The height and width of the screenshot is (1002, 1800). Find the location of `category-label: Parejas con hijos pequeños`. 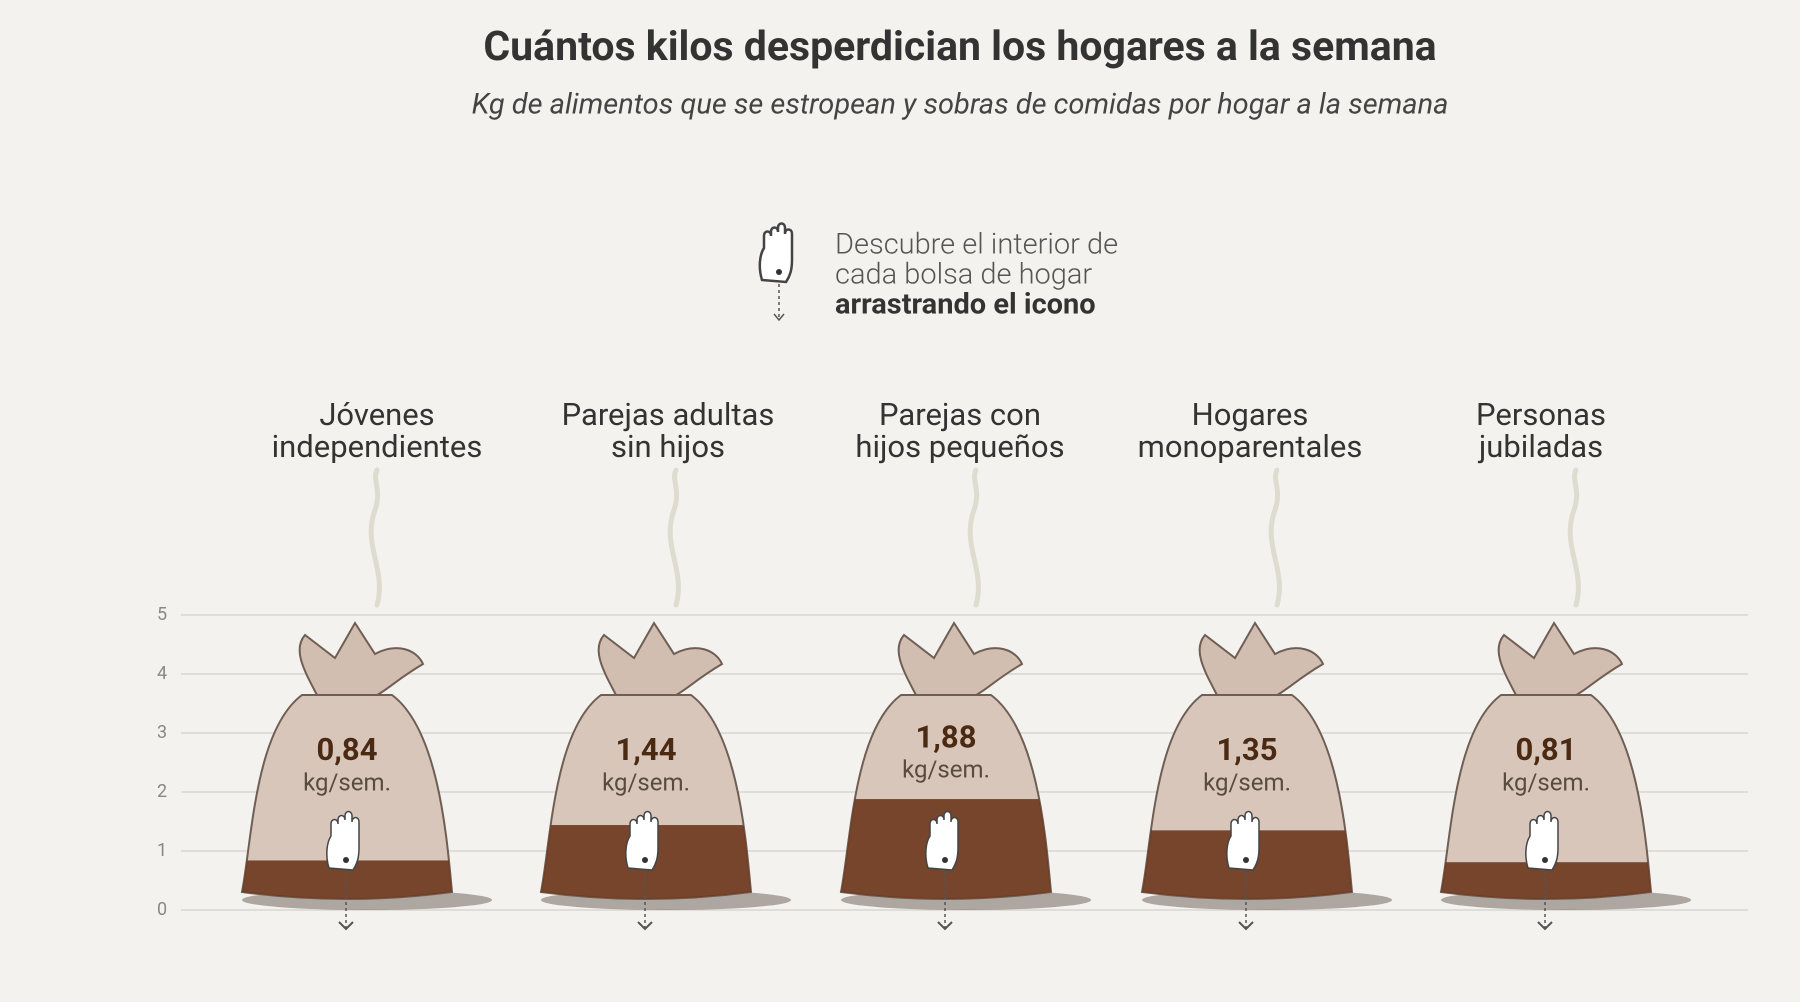

category-label: Parejas con hijos pequeños is located at coordinates (959, 430).